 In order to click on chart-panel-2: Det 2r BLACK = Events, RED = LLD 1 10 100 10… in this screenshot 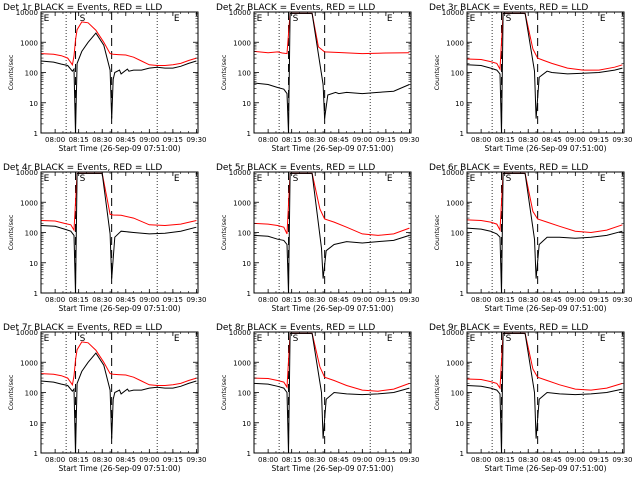, I will do `click(318, 78)`.